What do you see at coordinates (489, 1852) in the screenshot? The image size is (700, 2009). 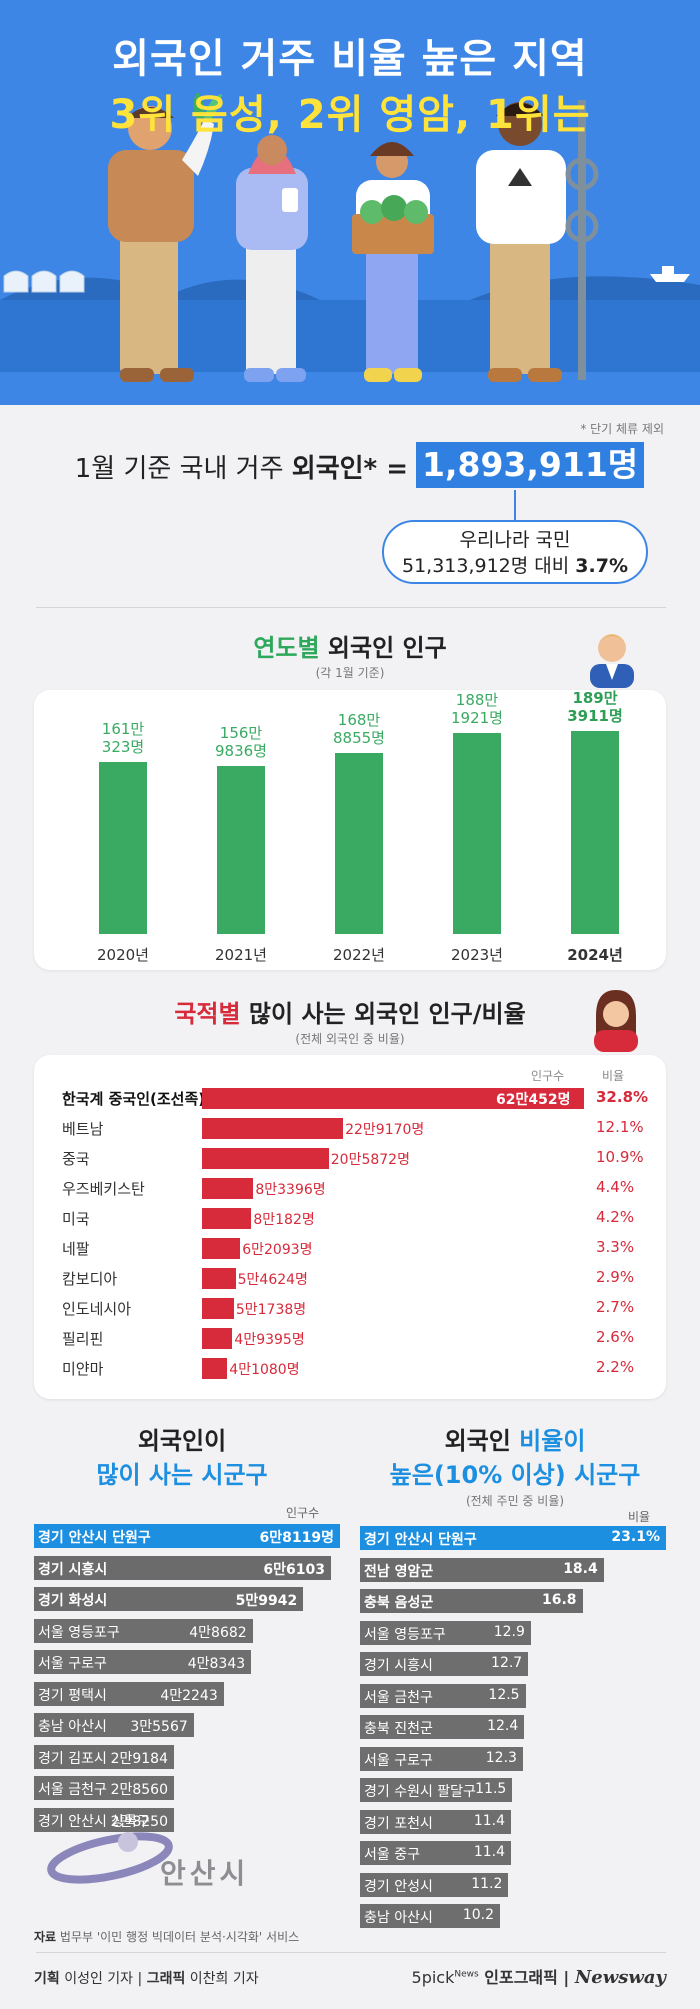 I see `right_list-value: 11.4` at bounding box center [489, 1852].